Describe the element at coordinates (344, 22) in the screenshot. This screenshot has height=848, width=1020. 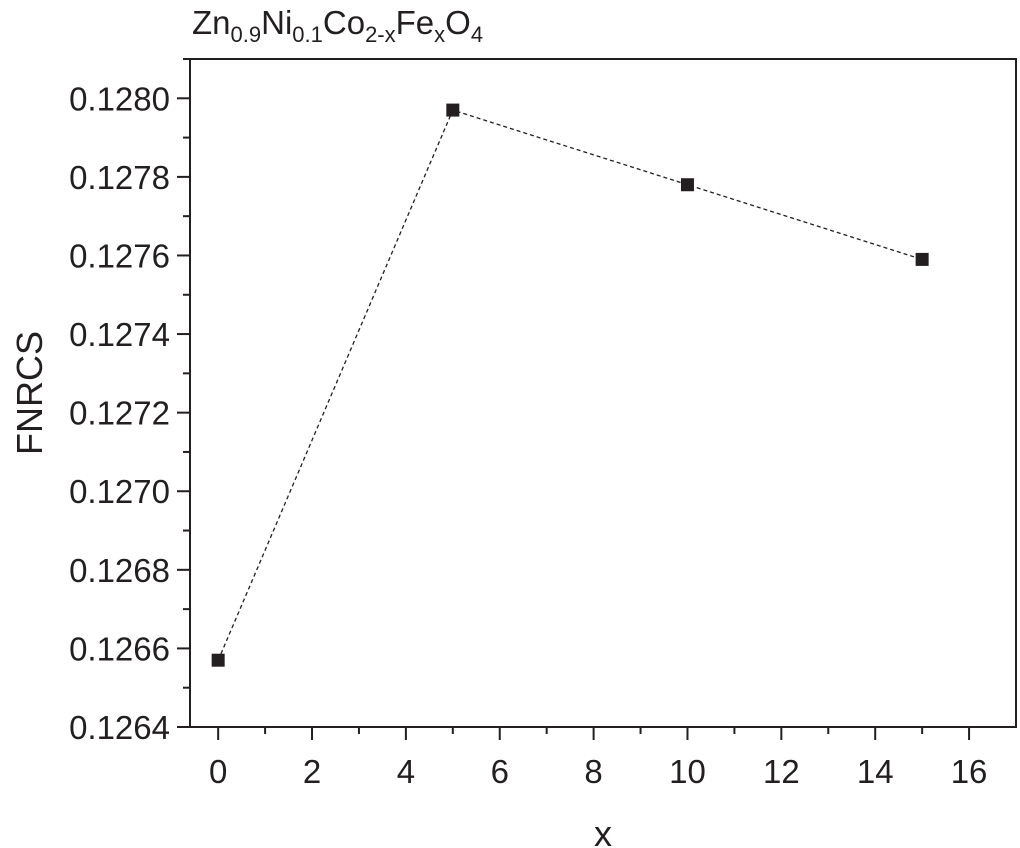
I see `title-text: Co` at that location.